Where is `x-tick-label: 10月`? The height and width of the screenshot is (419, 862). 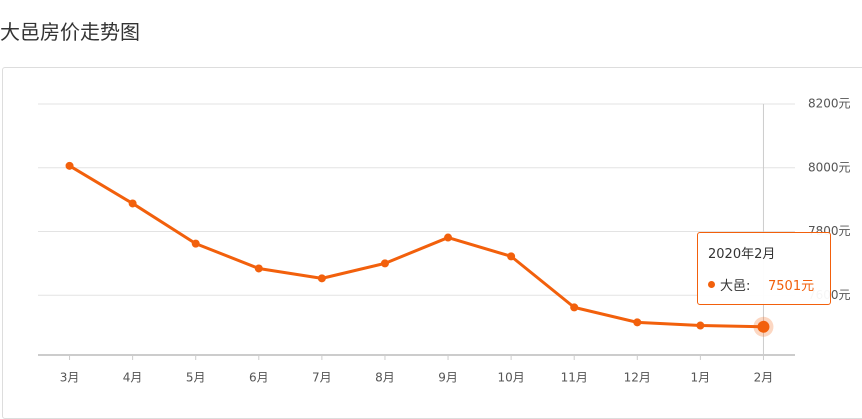
x-tick-label: 10月 is located at coordinates (510, 378).